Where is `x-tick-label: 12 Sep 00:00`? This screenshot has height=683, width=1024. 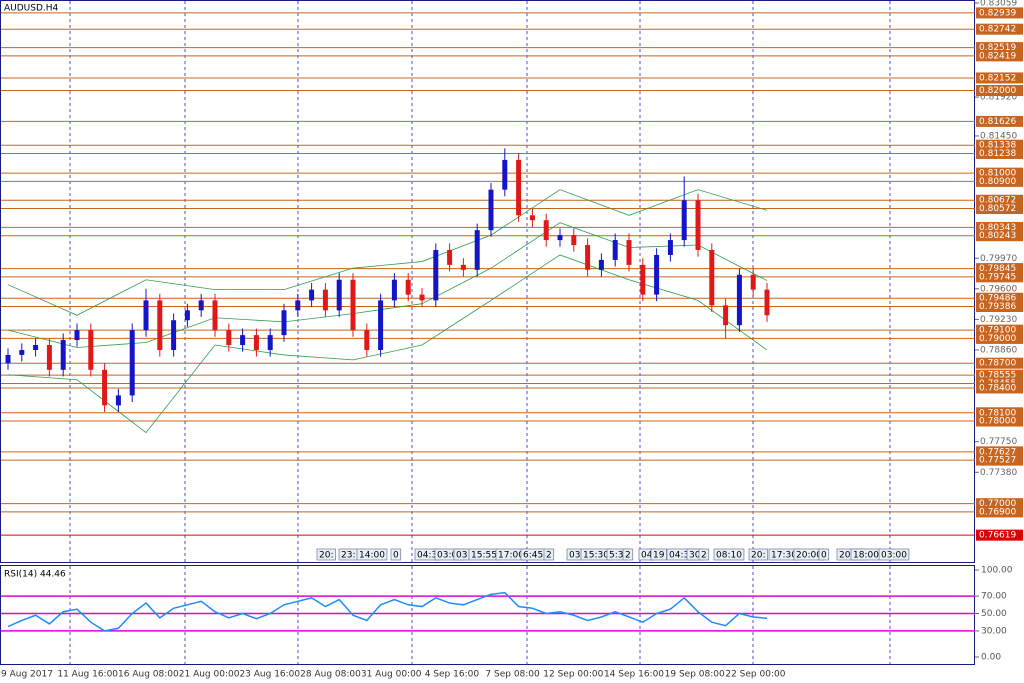
x-tick-label: 12 Sep 00:00 is located at coordinates (573, 675).